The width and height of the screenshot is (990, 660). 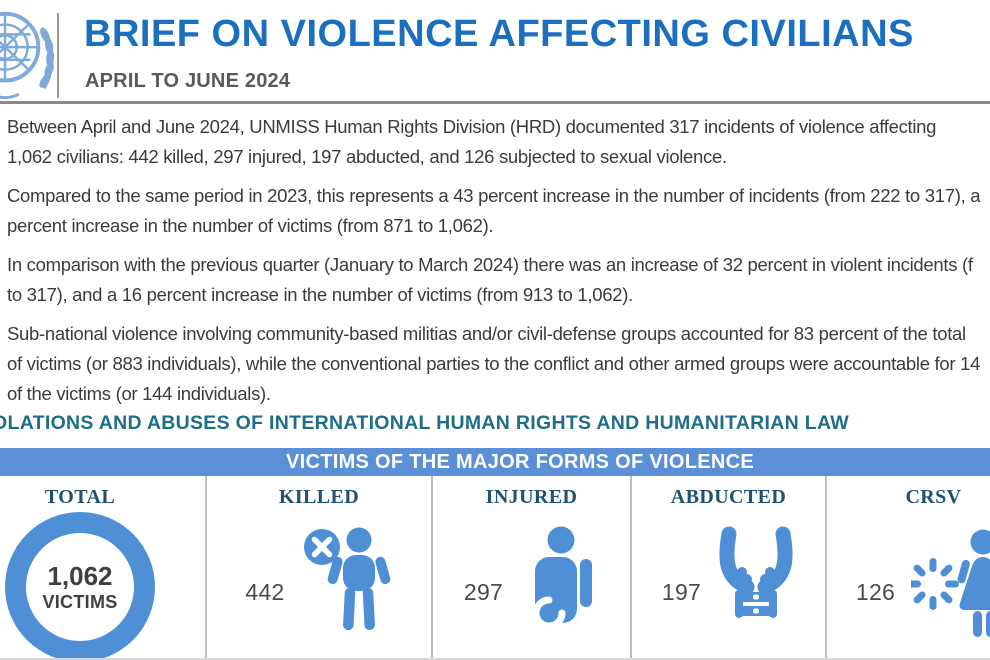 What do you see at coordinates (908, 582) in the screenshot?
I see `crsv-cell: 126` at bounding box center [908, 582].